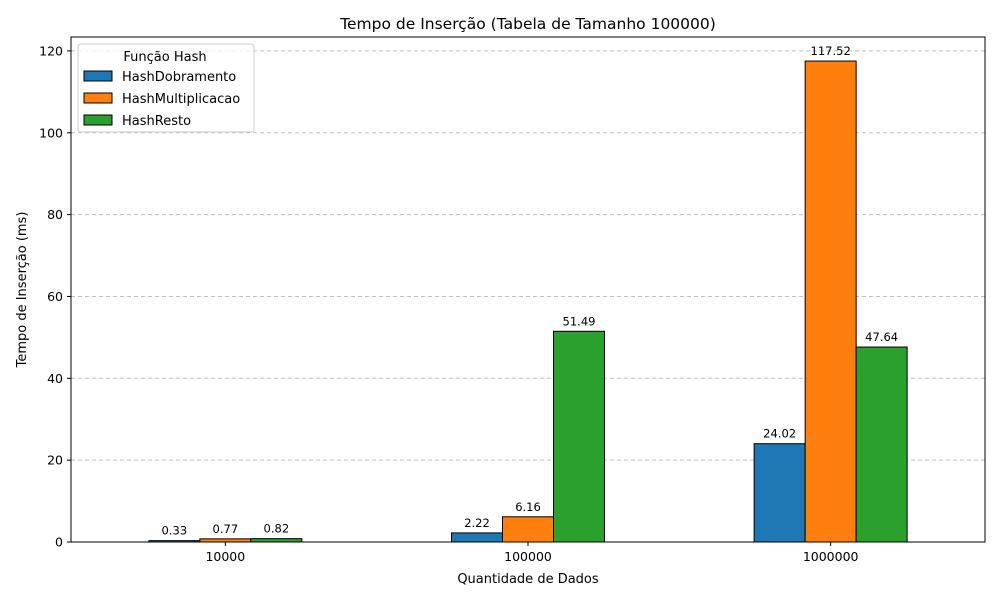 The image size is (1000, 600). What do you see at coordinates (181, 99) in the screenshot?
I see `legend-label: HashMultiplicacao` at bounding box center [181, 99].